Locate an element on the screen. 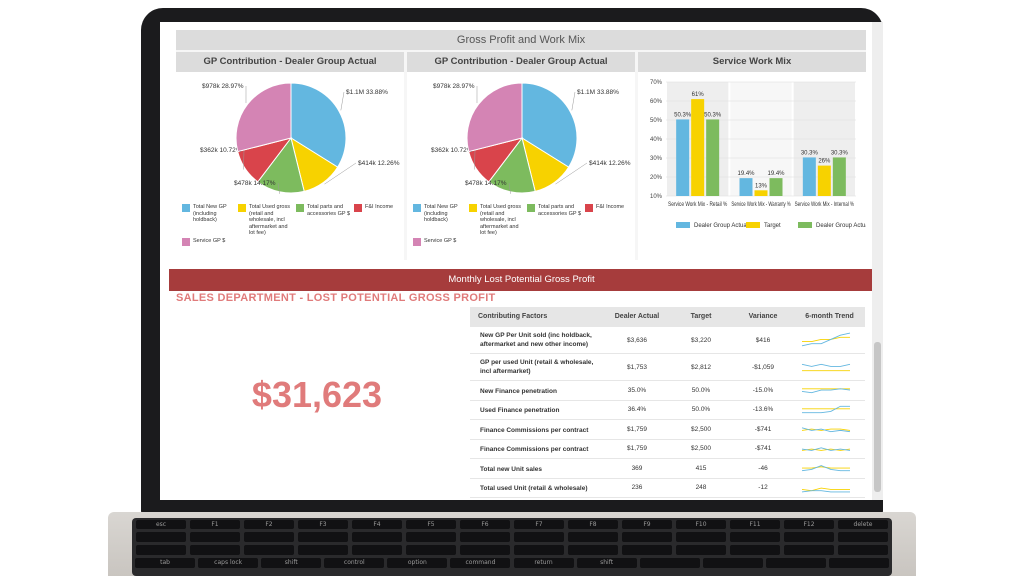 Image resolution: width=1024 pixels, height=576 pixels. cell-variance: -12 is located at coordinates (763, 488).